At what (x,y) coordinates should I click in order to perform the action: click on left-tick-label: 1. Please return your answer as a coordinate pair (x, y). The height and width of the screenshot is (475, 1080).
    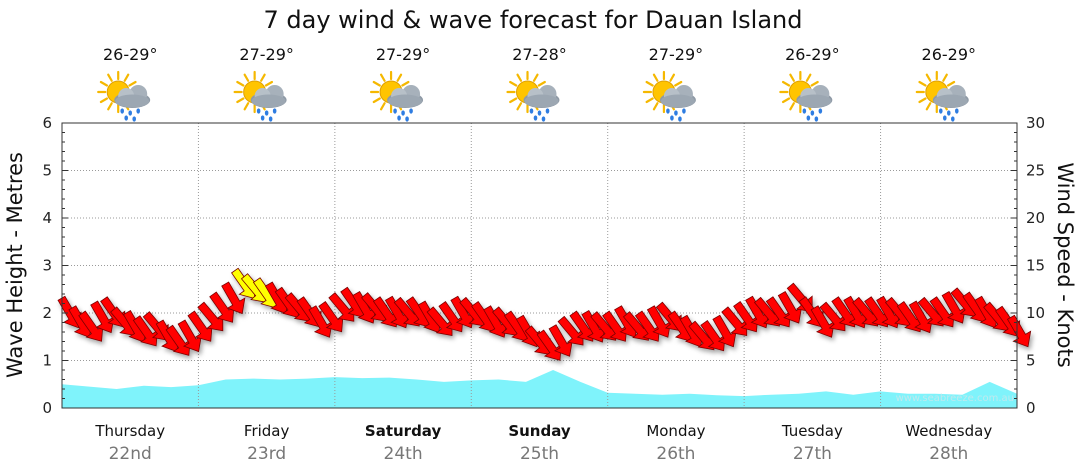
    Looking at the image, I should click on (47, 361).